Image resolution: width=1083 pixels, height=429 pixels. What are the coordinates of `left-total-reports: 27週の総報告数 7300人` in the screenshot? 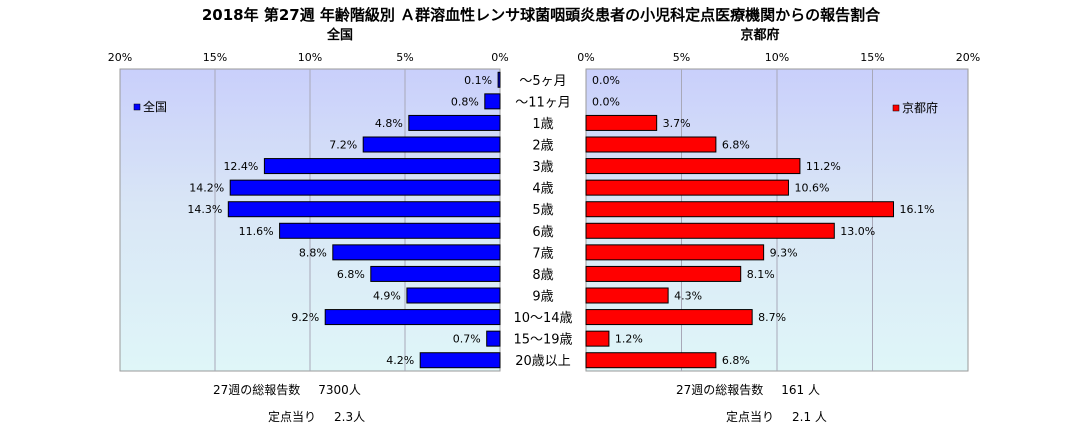 It's located at (287, 389).